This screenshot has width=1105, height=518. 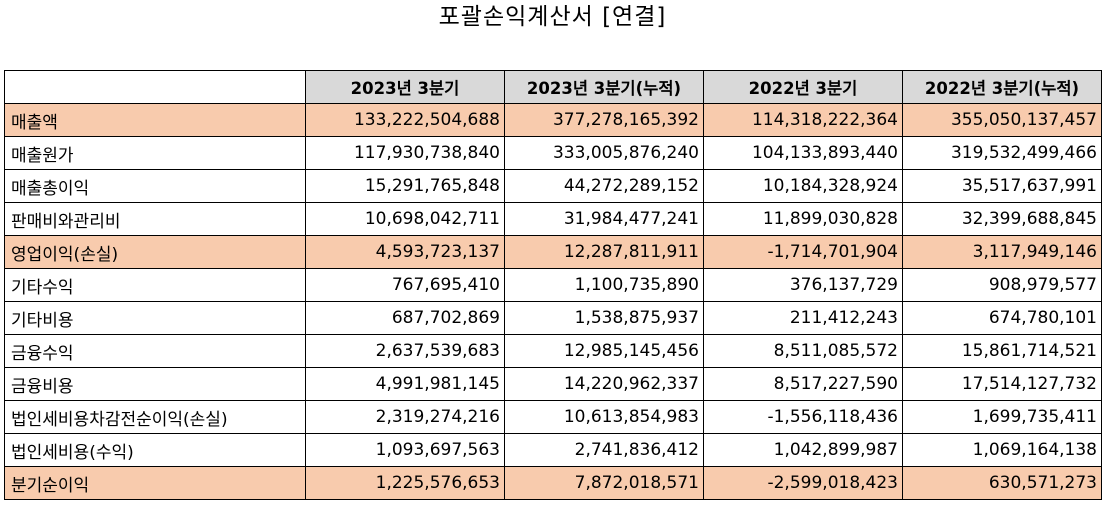 What do you see at coordinates (1002, 483) in the screenshot?
I see `value-cell: 630,571,273` at bounding box center [1002, 483].